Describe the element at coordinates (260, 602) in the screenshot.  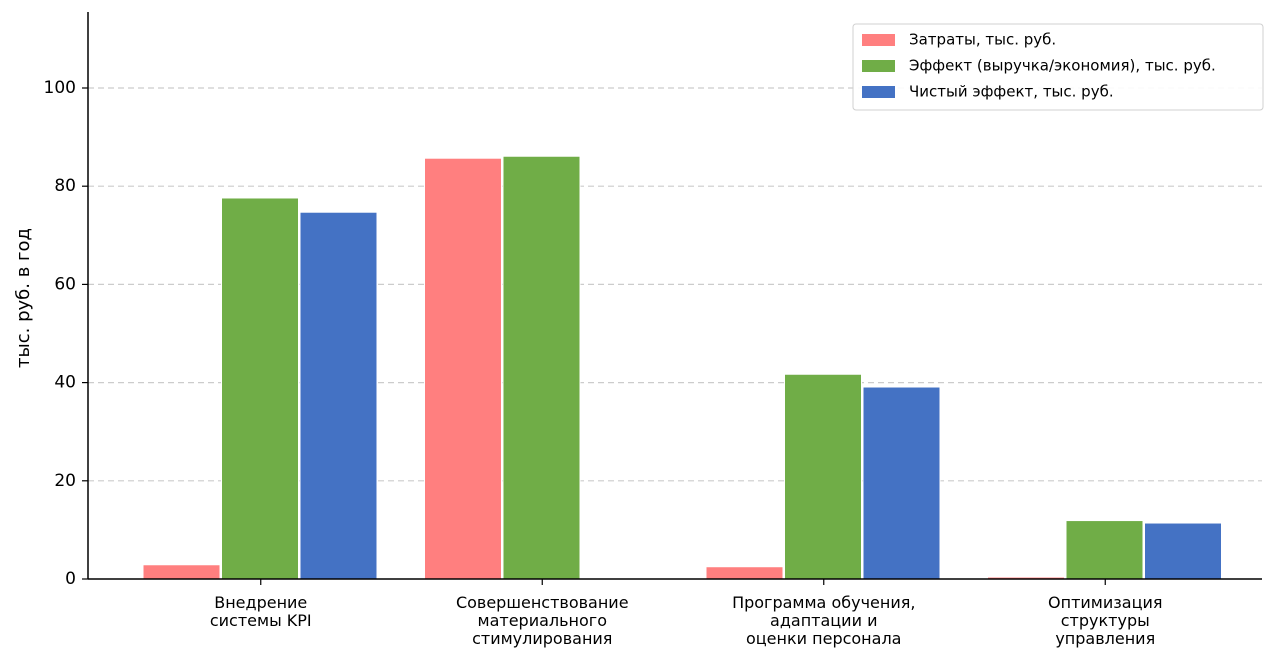
I see `x-tick-label: Внедрение` at that location.